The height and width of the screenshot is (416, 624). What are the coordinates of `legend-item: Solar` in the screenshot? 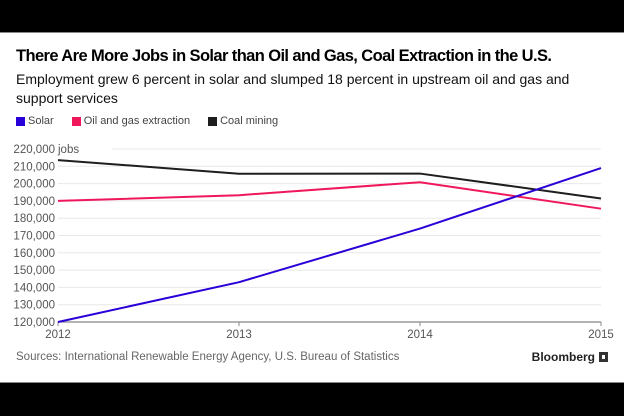 It's located at (35, 121).